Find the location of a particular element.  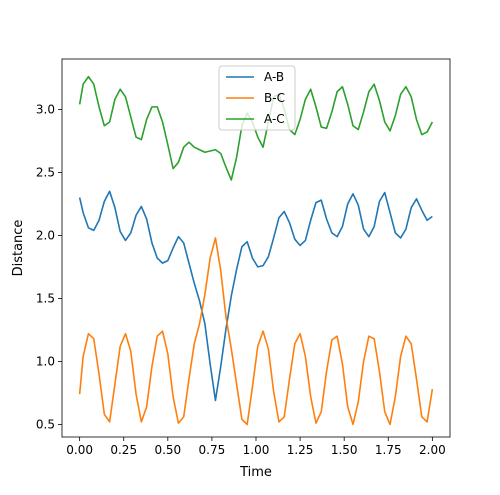

y-tick-label: 1.5 is located at coordinates (45, 298).